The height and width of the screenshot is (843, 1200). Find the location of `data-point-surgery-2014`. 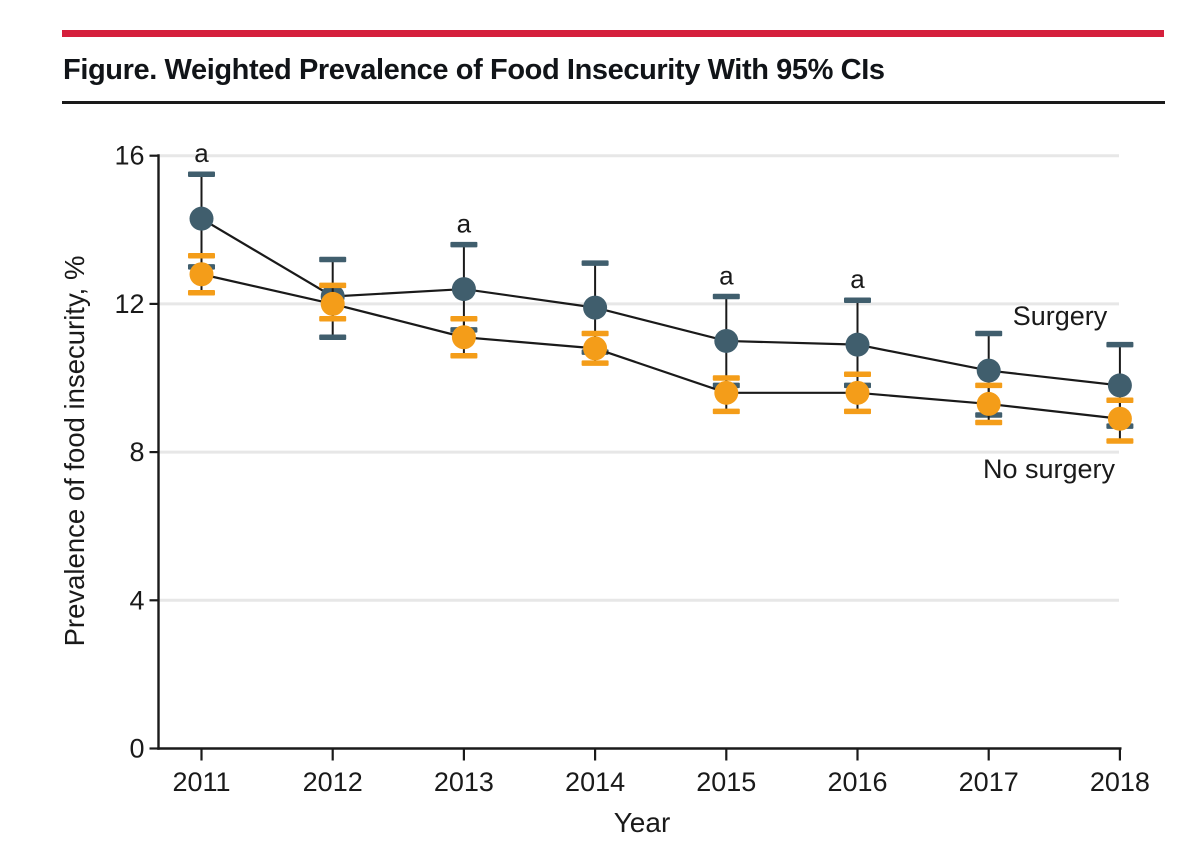

data-point-surgery-2014 is located at coordinates (595, 307).